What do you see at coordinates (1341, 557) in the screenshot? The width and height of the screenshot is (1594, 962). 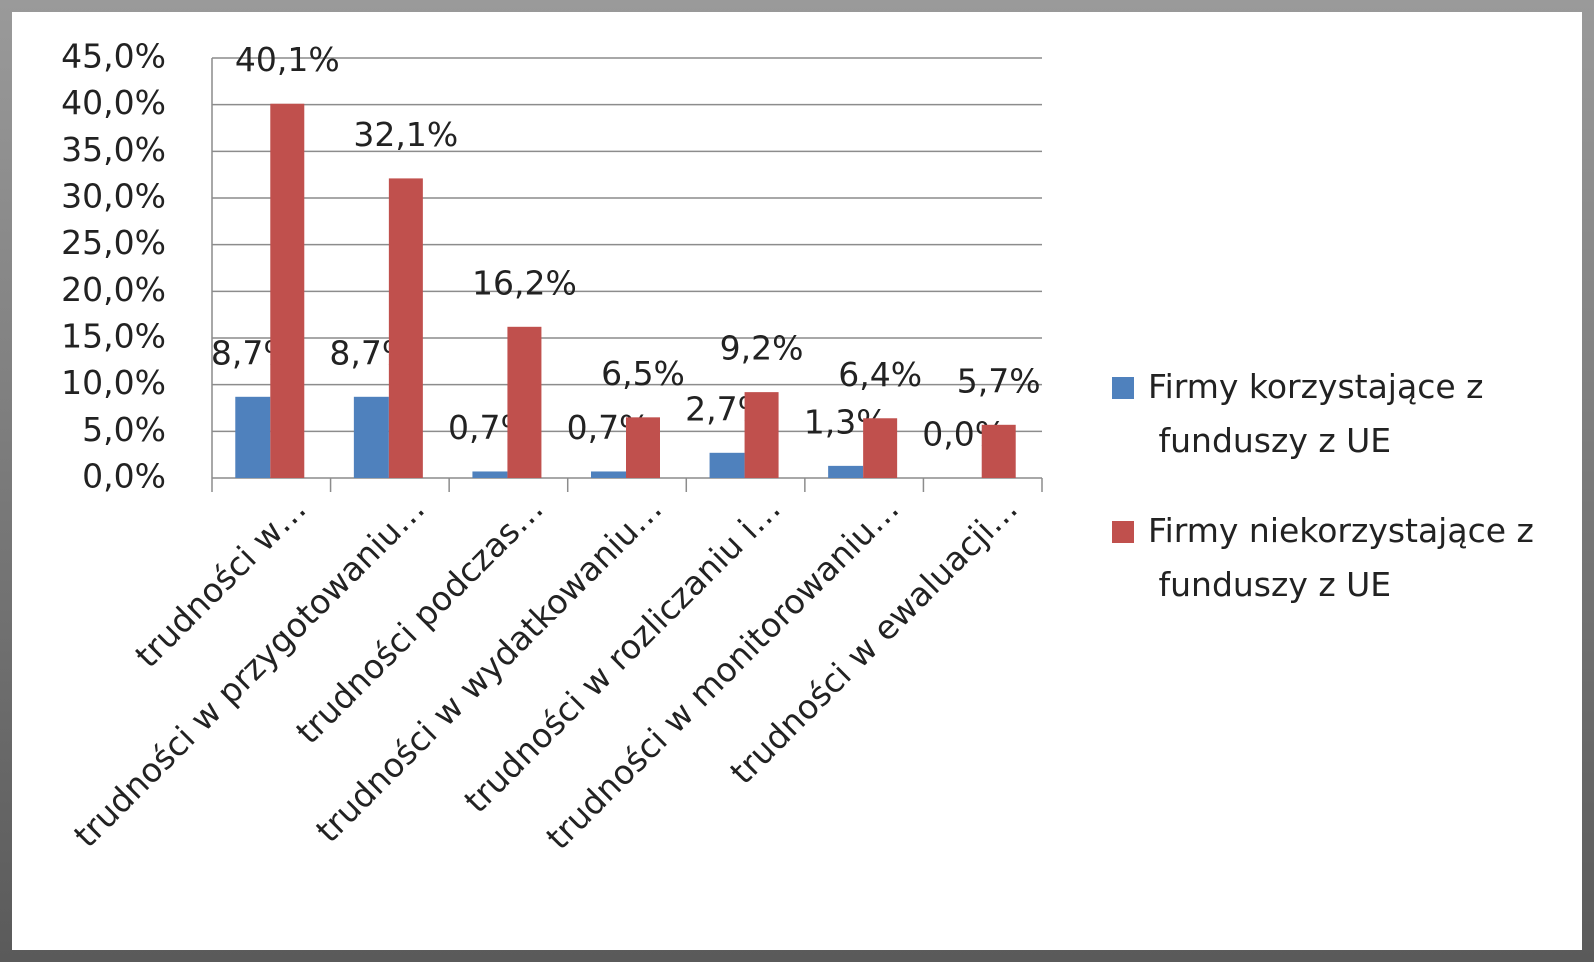 I see `legend-label: Firmy niekorzystające z funduszy z UE` at bounding box center [1341, 557].